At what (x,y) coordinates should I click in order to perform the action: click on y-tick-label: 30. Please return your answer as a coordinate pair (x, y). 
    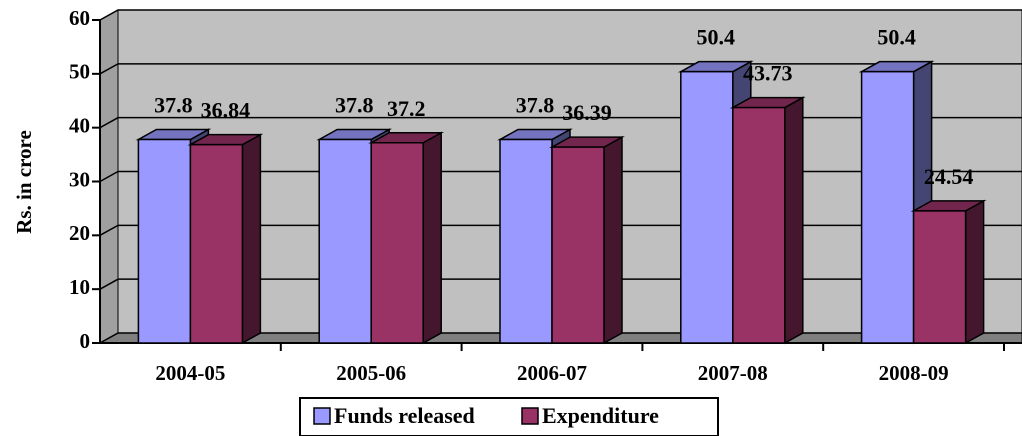
    Looking at the image, I should click on (79, 179).